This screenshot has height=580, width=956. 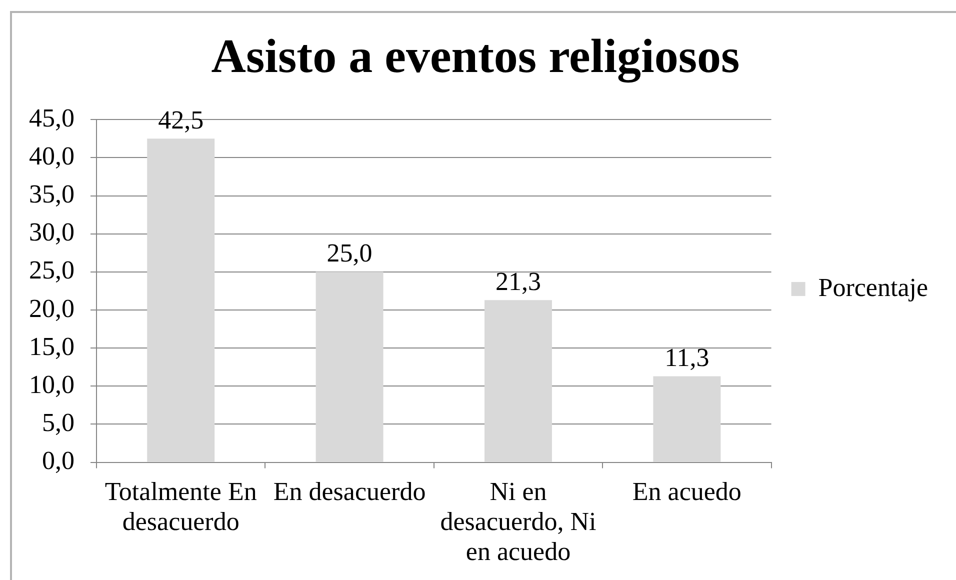 What do you see at coordinates (180, 506) in the screenshot?
I see `x-tick-label: Totalmente En desacuerdo` at bounding box center [180, 506].